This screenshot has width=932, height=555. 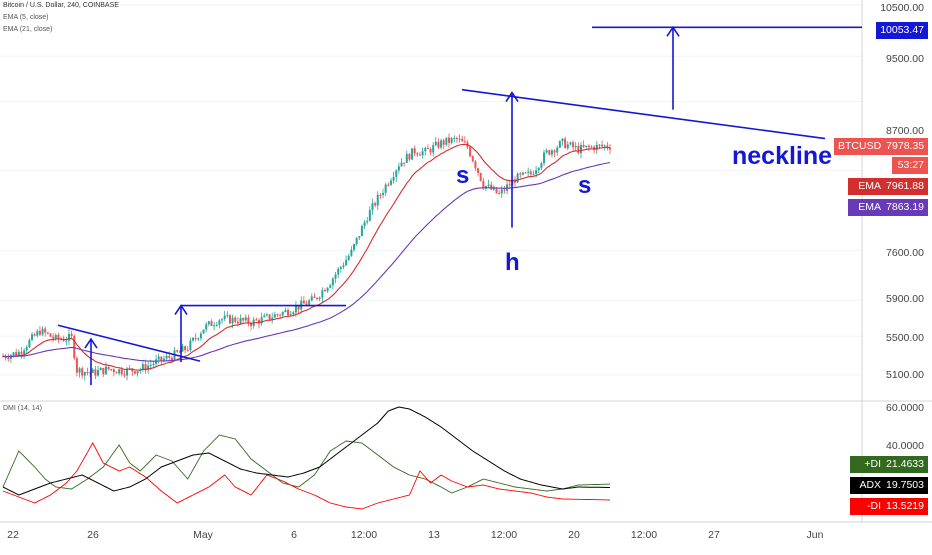 I want to click on price-tick: 5900.00, so click(x=905, y=299).